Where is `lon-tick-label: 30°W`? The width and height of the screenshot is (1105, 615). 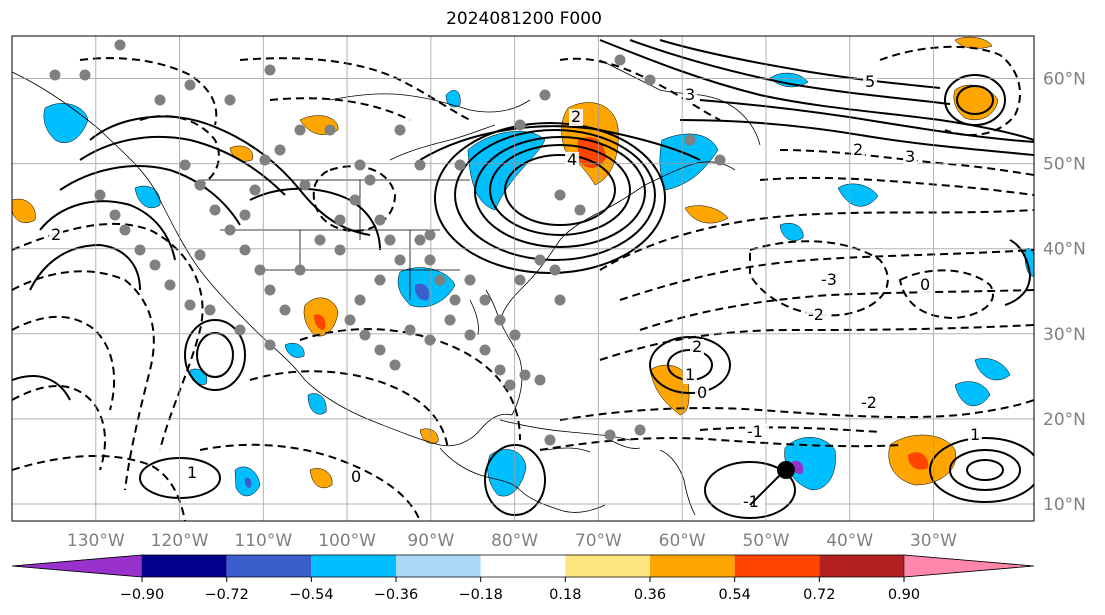 lon-tick-label: 30°W is located at coordinates (933, 541).